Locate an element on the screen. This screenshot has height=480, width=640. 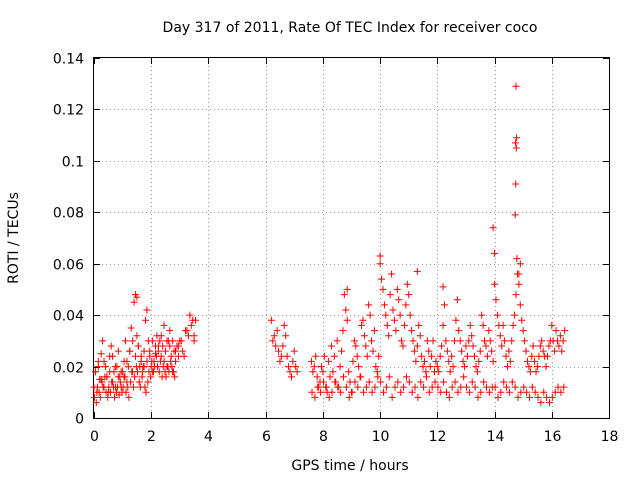
x-tick-label: 12 is located at coordinates (438, 437).